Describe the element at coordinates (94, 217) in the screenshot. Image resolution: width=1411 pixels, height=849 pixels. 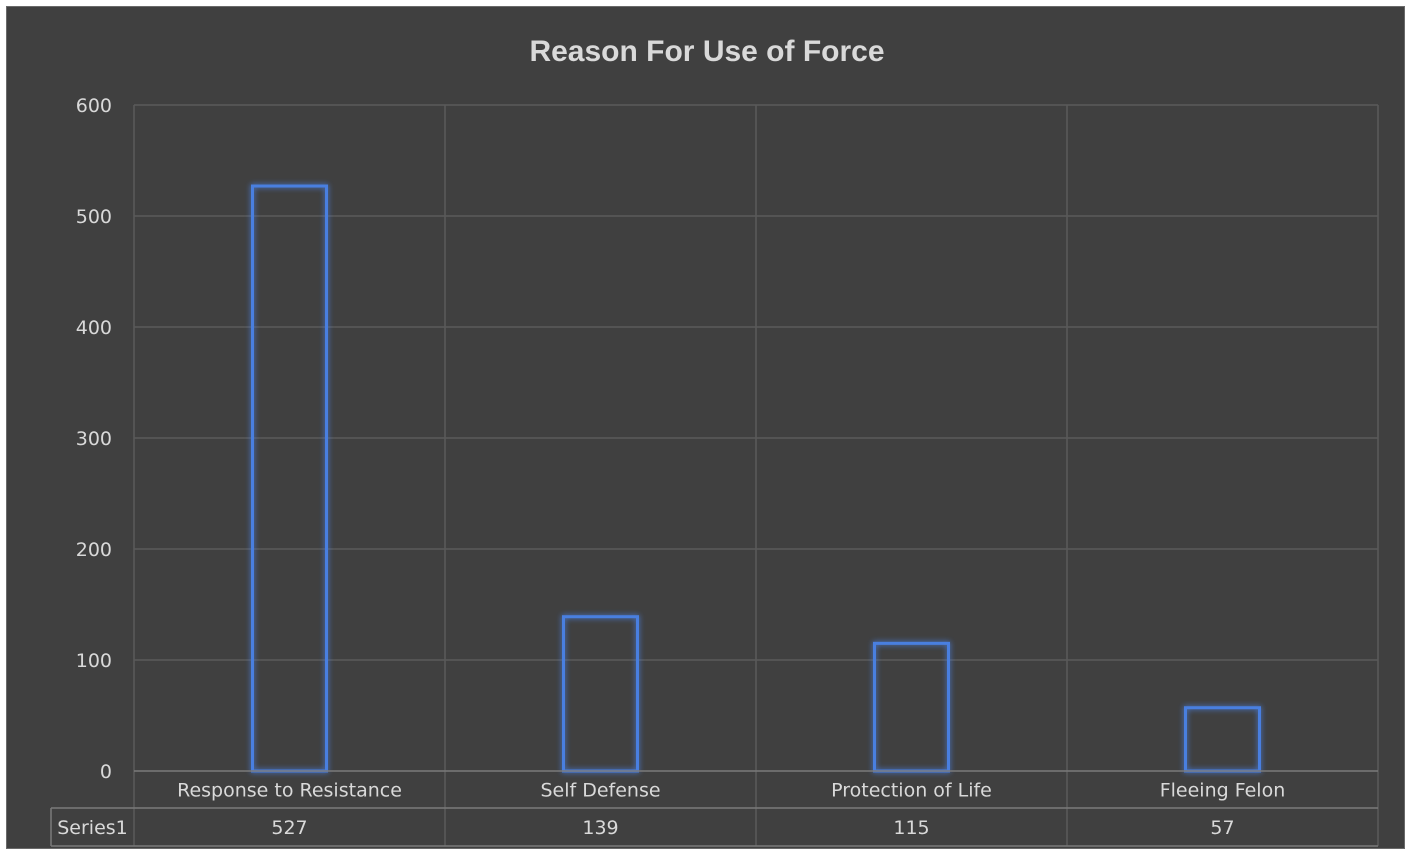
I see `y-tick-label-500: 500` at that location.